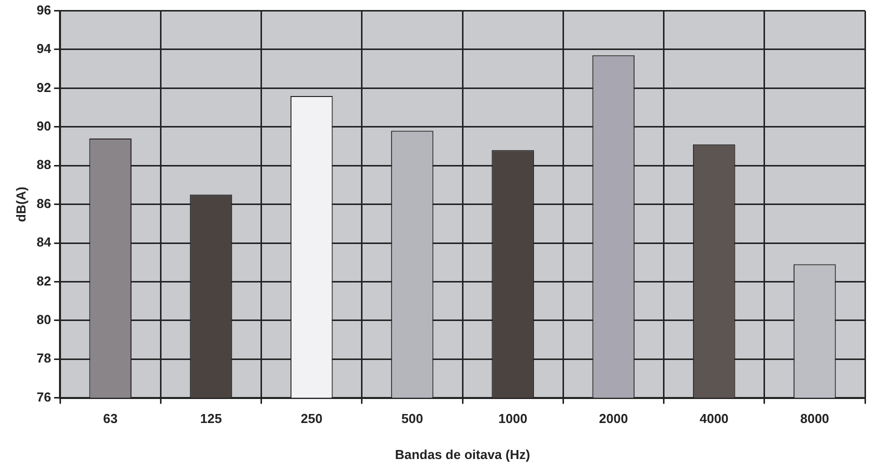  I want to click on y-tick-label: 86, so click(44, 203).